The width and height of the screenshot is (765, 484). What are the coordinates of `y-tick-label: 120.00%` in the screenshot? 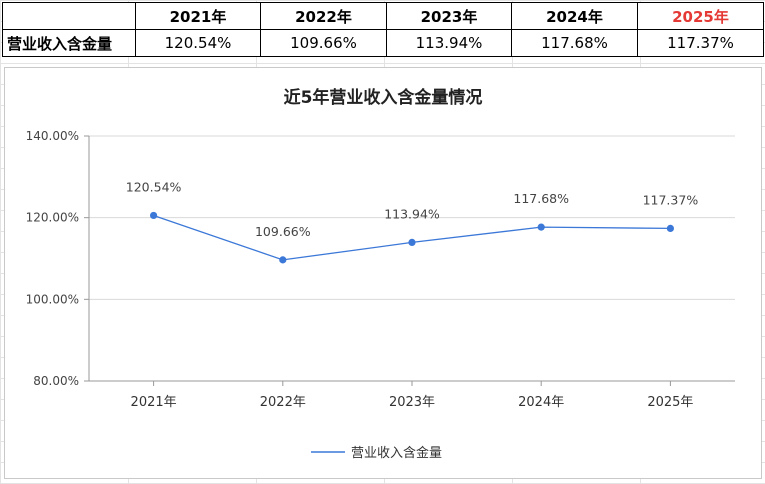 It's located at (52, 218).